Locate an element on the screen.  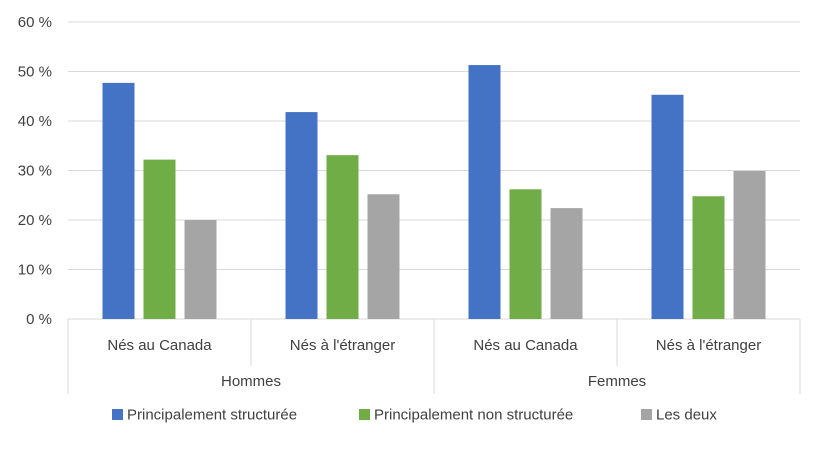
legend-label: Les deux is located at coordinates (686, 415).